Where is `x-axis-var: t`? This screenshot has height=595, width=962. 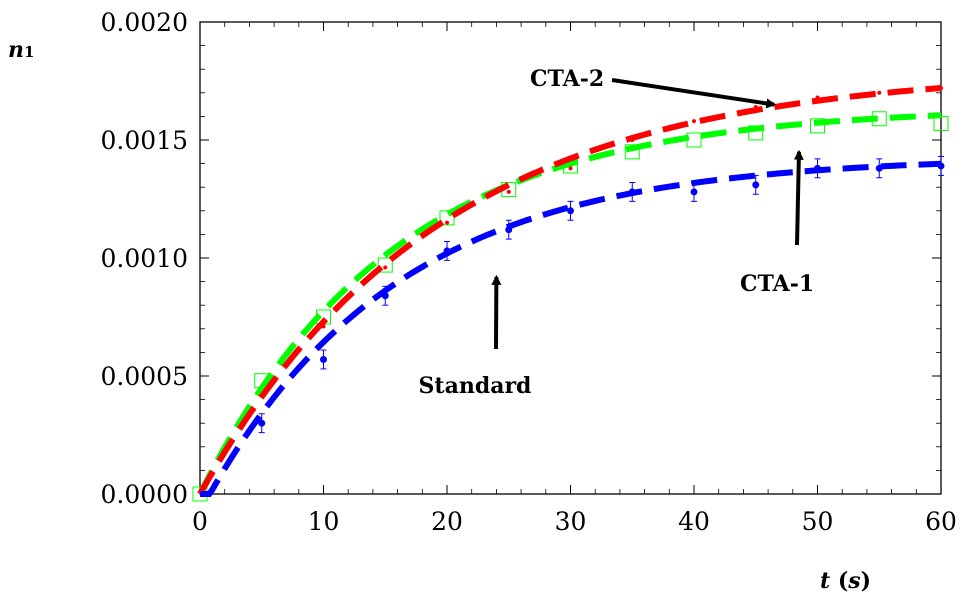 x-axis-var: t is located at coordinates (825, 581).